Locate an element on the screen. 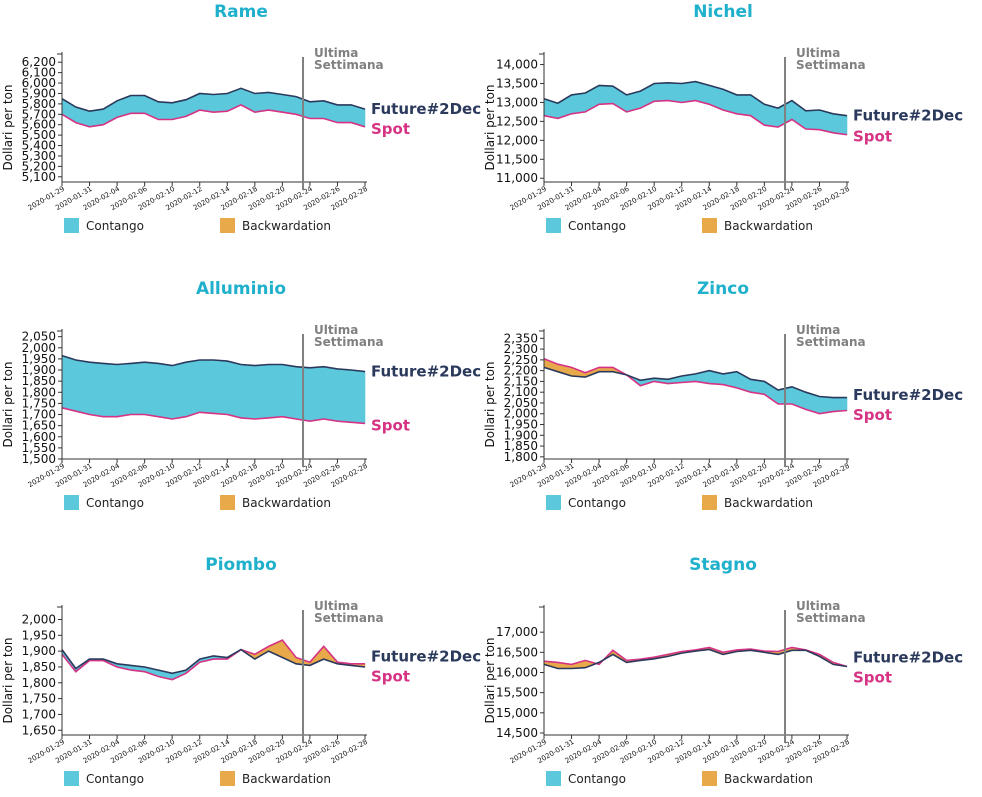 The image size is (982, 797). y-tick-label: 13,000 is located at coordinates (517, 102).